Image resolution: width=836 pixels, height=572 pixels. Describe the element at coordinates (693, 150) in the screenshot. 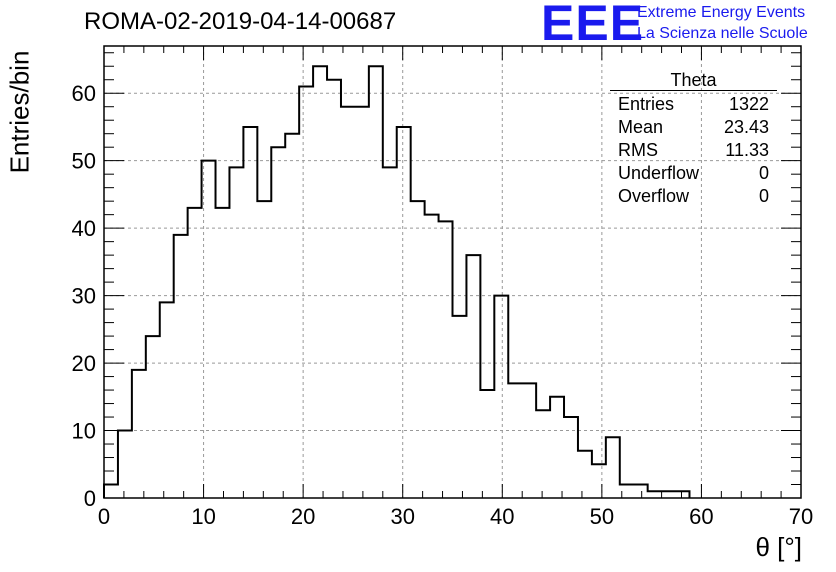

I see `stats-row-rms: RMS 11.33` at that location.